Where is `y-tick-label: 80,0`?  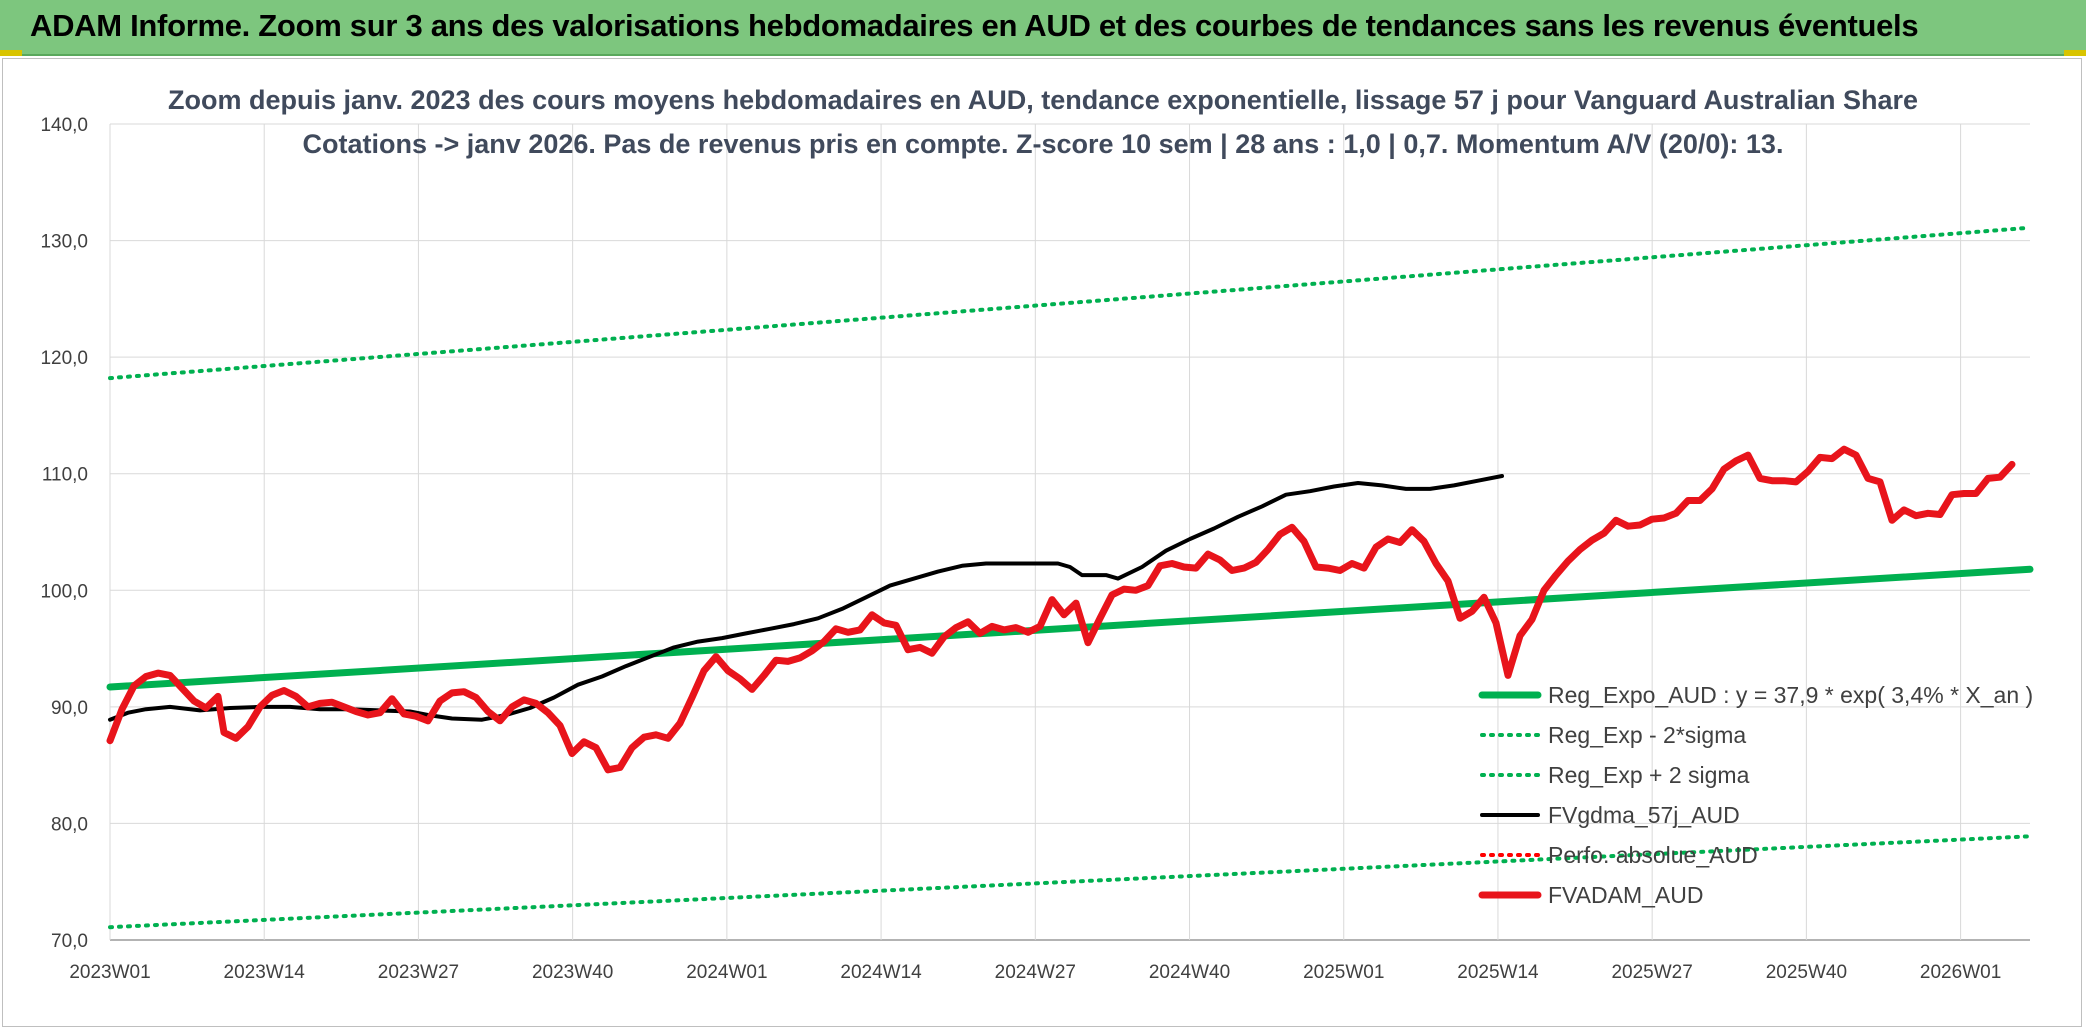 y-tick-label: 80,0 is located at coordinates (69, 824).